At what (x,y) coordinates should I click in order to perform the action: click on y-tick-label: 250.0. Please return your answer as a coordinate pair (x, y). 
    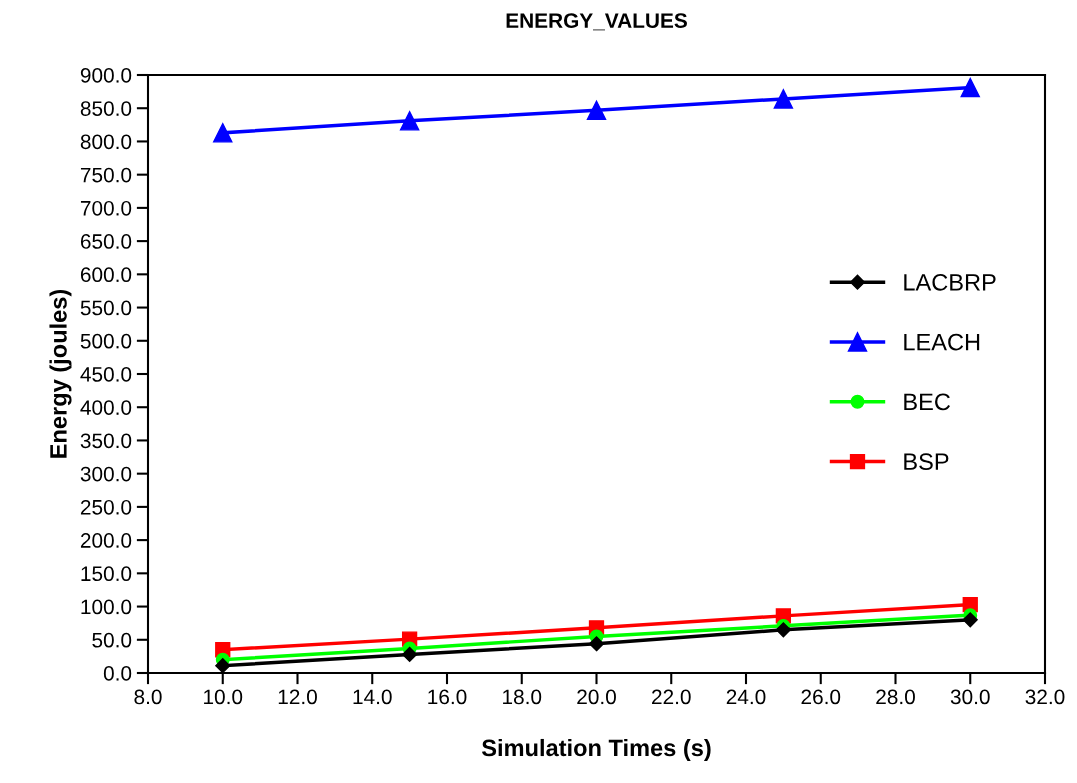
    Looking at the image, I should click on (106, 507).